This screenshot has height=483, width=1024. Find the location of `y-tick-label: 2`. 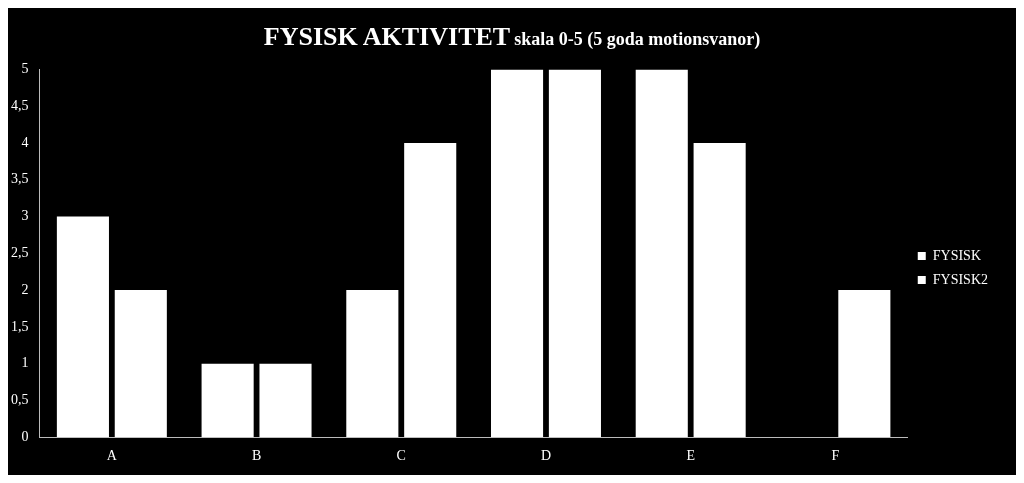

y-tick-label: 2 is located at coordinates (25, 289).